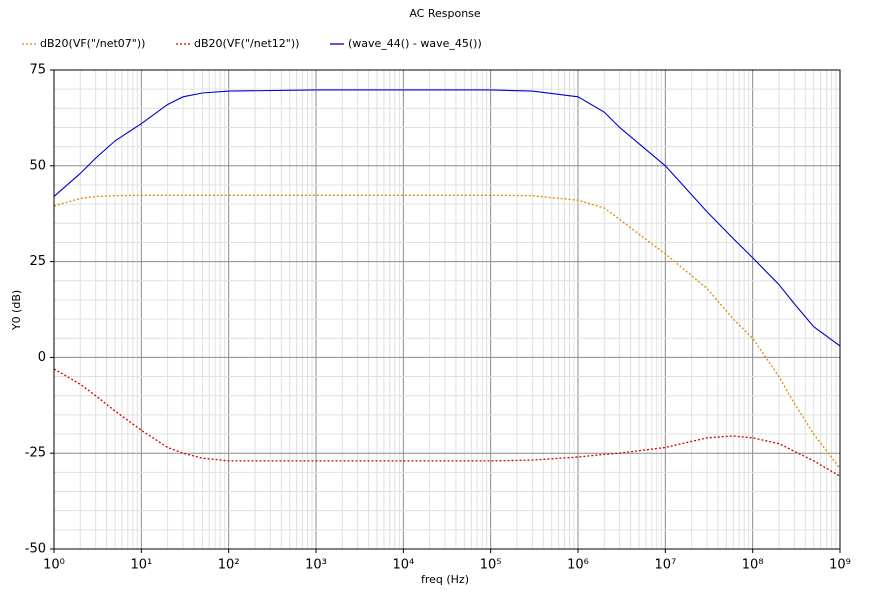 Image resolution: width=890 pixels, height=596 pixels. What do you see at coordinates (445, 13) in the screenshot?
I see `chart-title: AC Response` at bounding box center [445, 13].